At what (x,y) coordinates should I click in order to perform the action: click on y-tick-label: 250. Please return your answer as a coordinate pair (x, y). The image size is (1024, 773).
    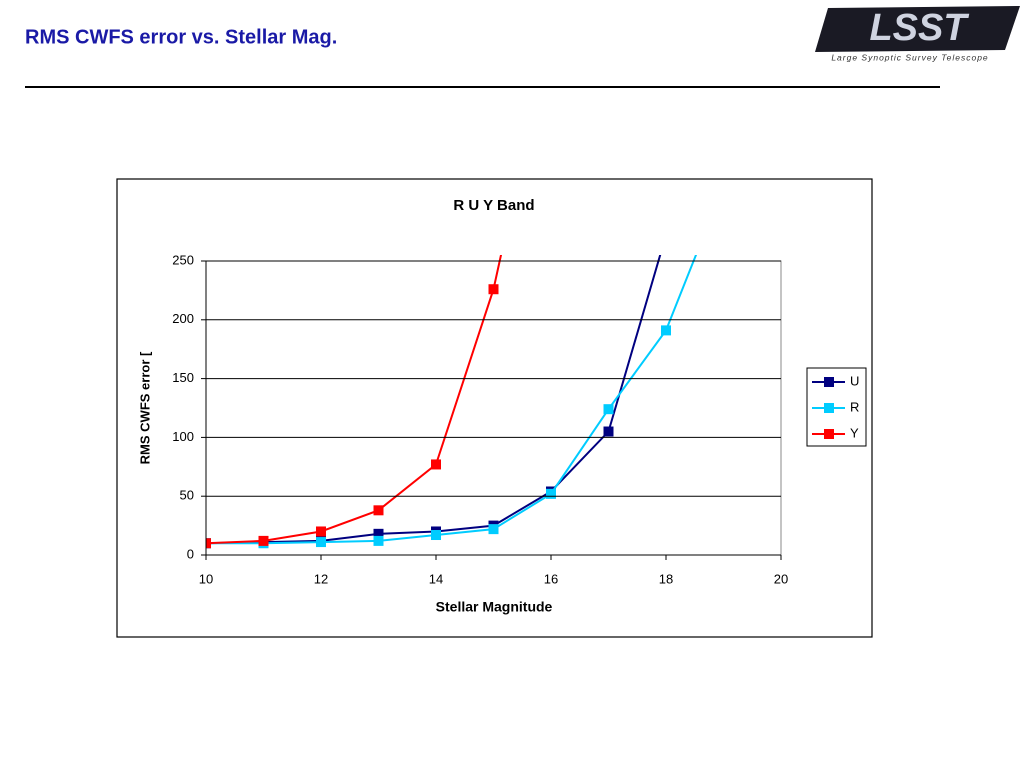
    Looking at the image, I should click on (183, 259).